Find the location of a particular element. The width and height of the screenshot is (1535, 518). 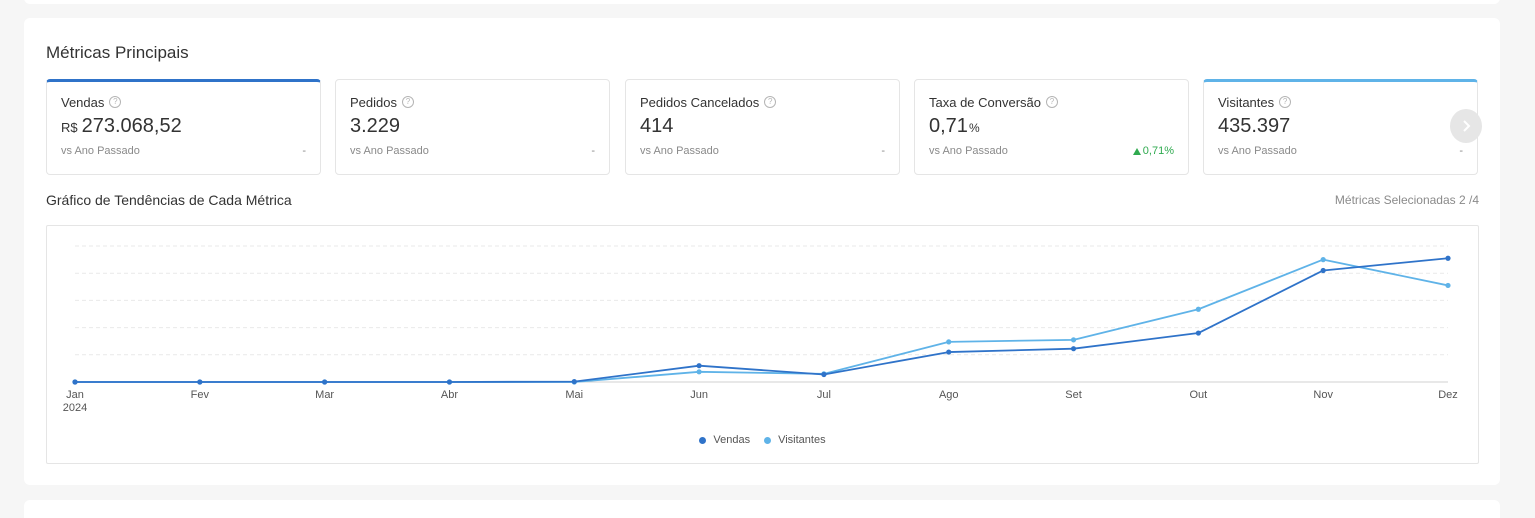

metric-card-pedidos-cancelados: Pedidos Cancelados? 414 vs Ano Passado - is located at coordinates (762, 127).